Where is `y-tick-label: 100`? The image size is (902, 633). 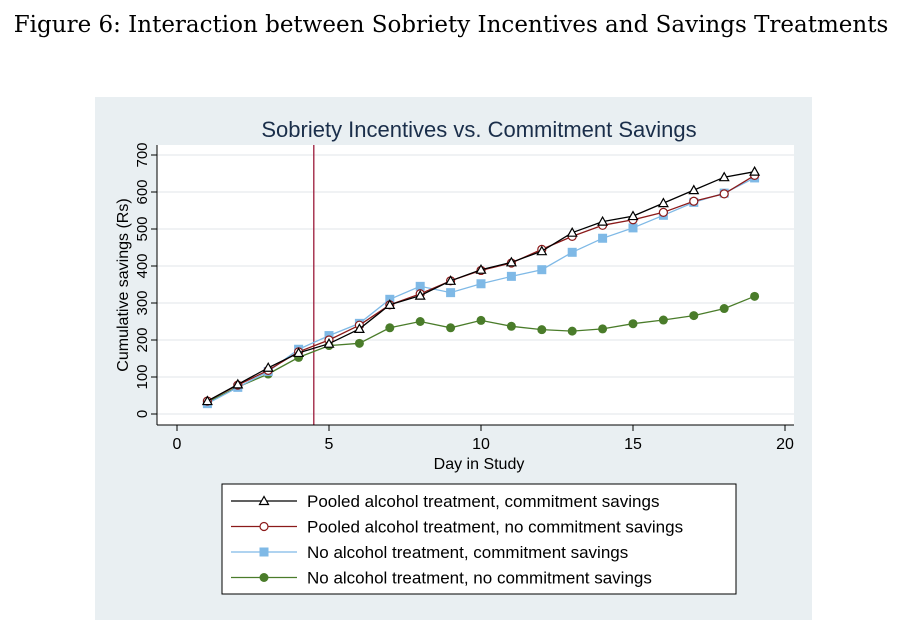 y-tick-label: 100 is located at coordinates (142, 376).